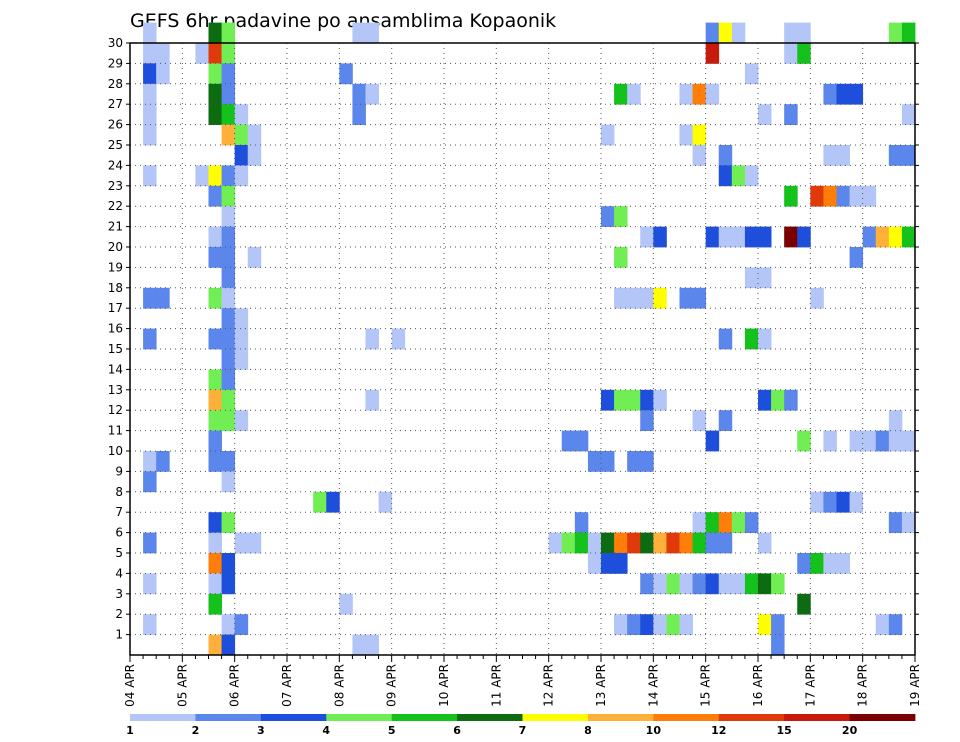 This screenshot has height=742, width=960. I want to click on x-tick-label: 05 APR, so click(182, 685).